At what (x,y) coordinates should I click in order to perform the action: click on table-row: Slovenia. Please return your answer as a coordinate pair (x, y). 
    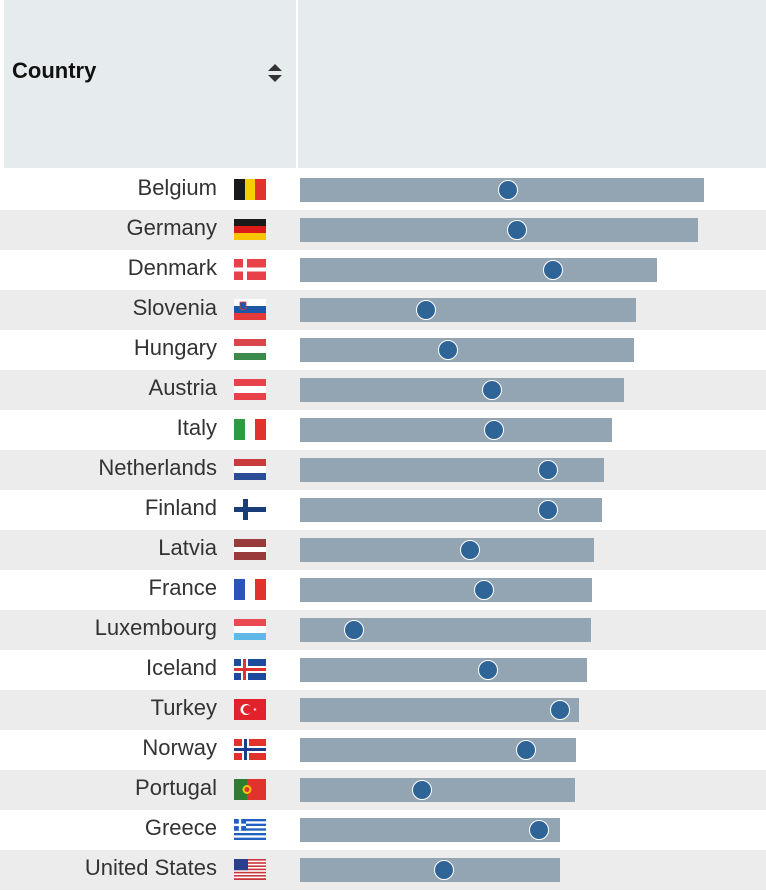
    Looking at the image, I should click on (383, 310).